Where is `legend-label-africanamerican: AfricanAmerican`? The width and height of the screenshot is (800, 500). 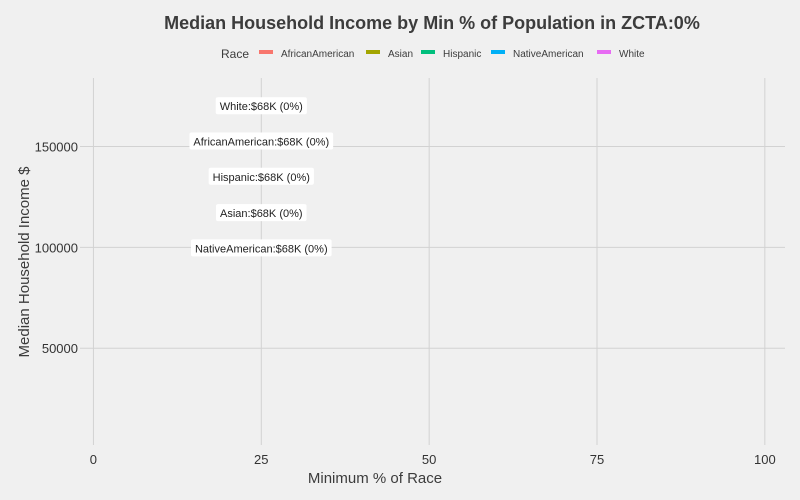
legend-label-africanamerican: AfricanAmerican is located at coordinates (317, 54).